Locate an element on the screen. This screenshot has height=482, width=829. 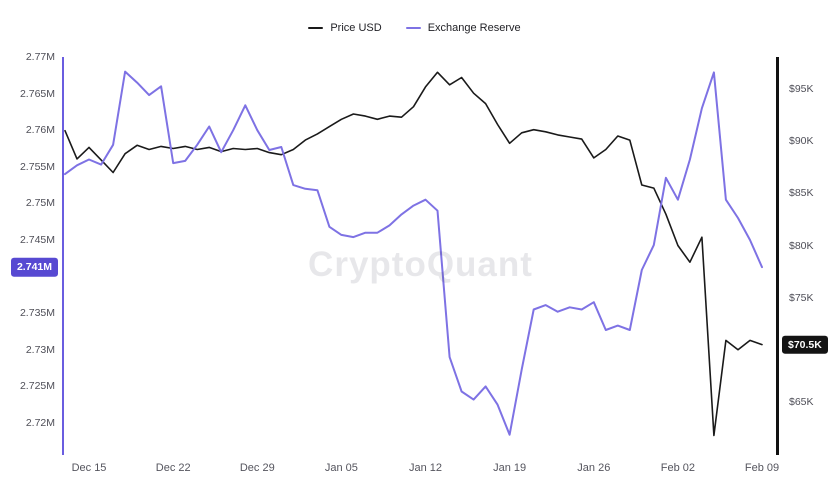
x-axis-tick: Feb 02 is located at coordinates (678, 468).